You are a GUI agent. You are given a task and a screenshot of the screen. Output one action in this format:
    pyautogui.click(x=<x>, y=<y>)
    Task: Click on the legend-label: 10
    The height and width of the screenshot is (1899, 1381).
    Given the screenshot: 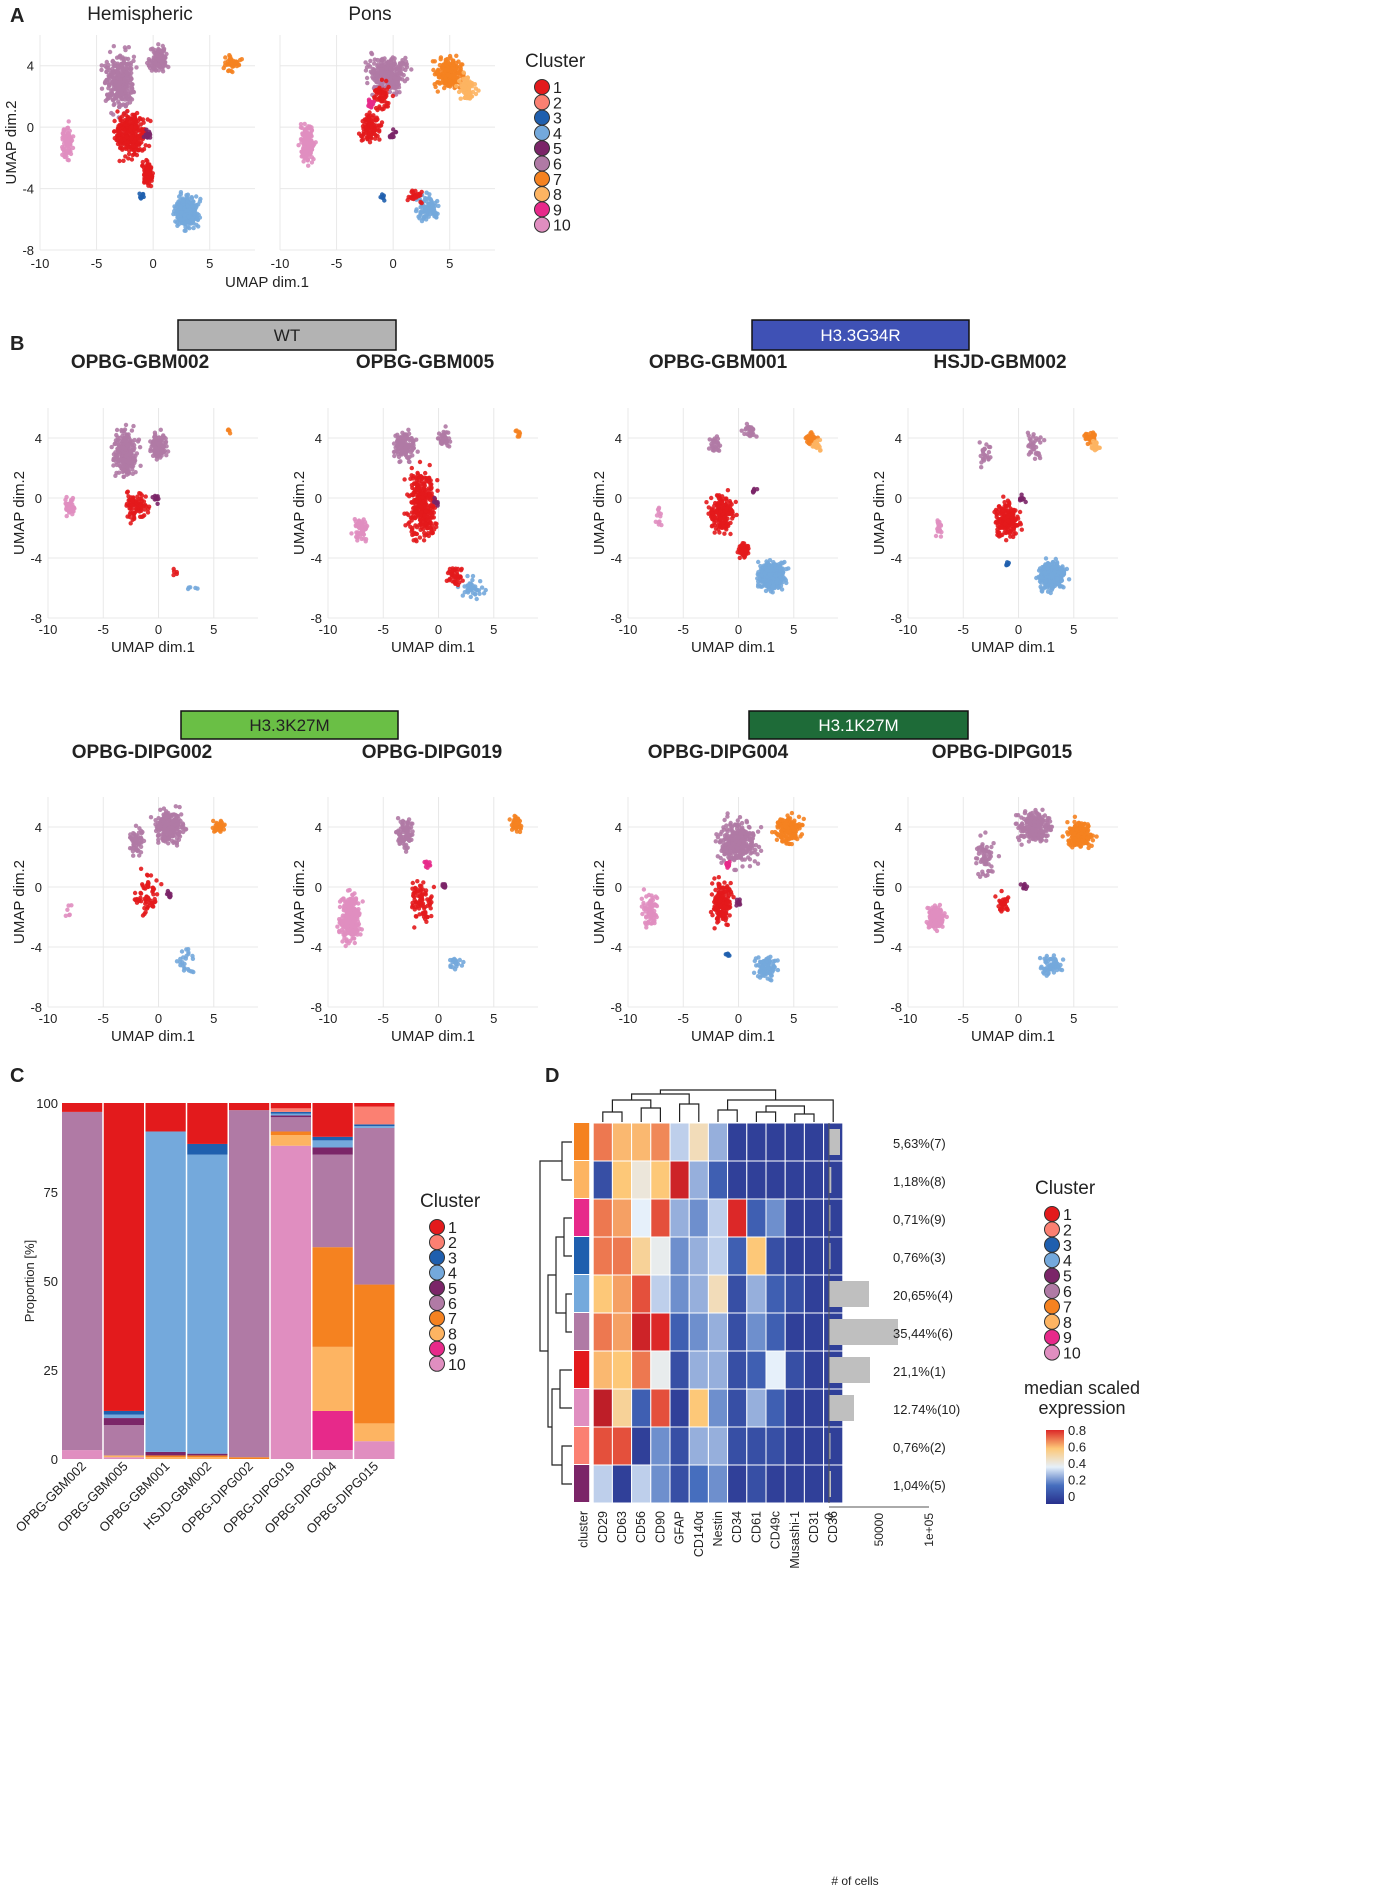 What is the action you would take?
    pyautogui.click(x=562, y=226)
    